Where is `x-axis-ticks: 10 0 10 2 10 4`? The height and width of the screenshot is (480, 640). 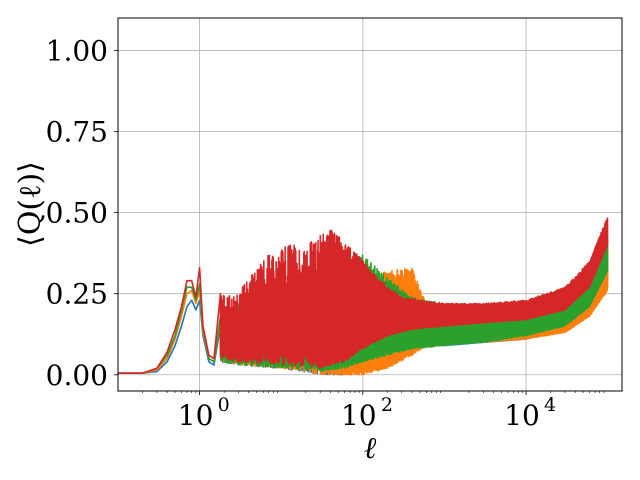
x-axis-ticks: 10 0 10 2 10 4 is located at coordinates (373, 411).